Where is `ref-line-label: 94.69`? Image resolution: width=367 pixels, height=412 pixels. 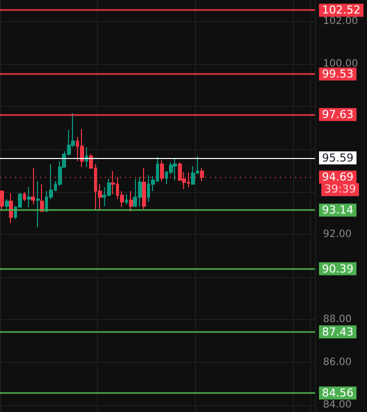
ref-line-label: 94.69 is located at coordinates (338, 177).